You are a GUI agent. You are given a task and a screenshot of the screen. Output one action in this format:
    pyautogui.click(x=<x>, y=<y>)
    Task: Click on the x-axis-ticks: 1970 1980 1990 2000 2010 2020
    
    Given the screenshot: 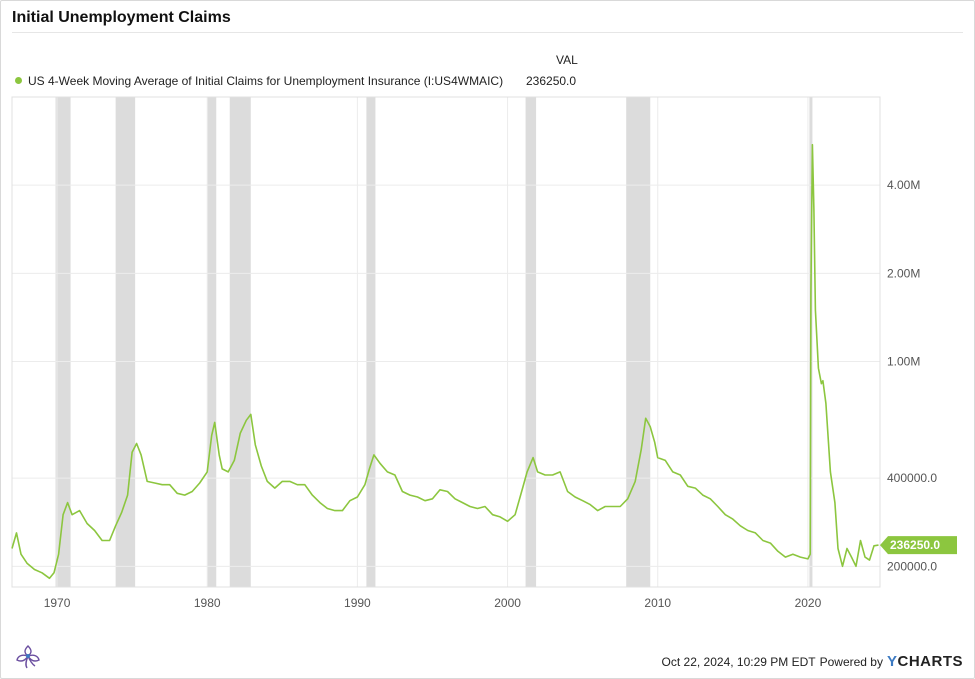 What is the action you would take?
    pyautogui.click(x=433, y=603)
    